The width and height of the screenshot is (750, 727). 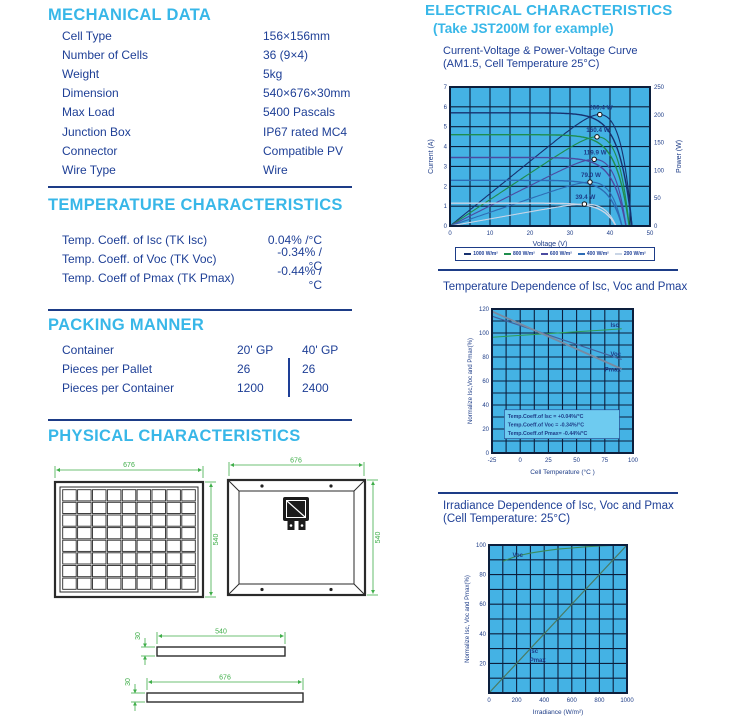 I want to click on legend-item: 600 W/m², so click(x=556, y=254).